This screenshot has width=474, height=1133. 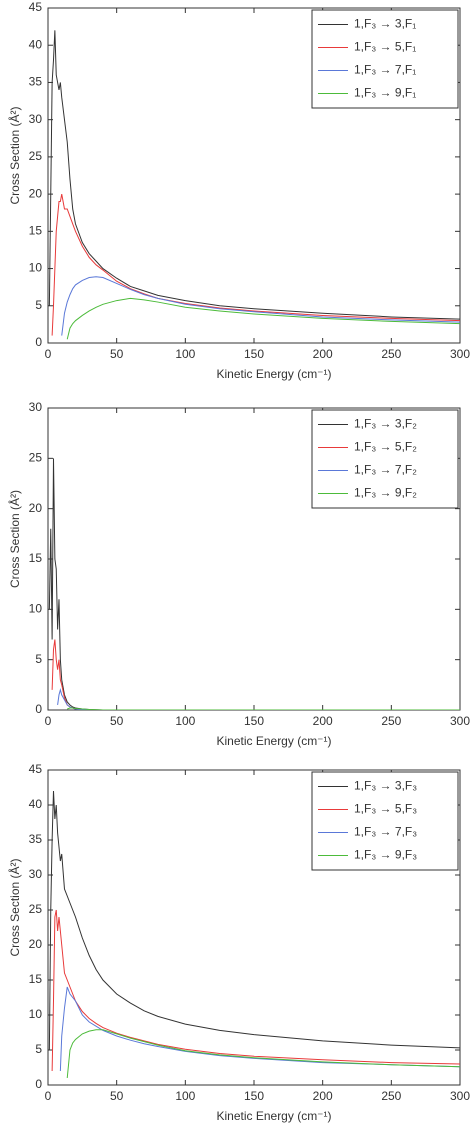 What do you see at coordinates (385, 470) in the screenshot?
I see `legend-label: 1,F₃ → 7,F₂` at bounding box center [385, 470].